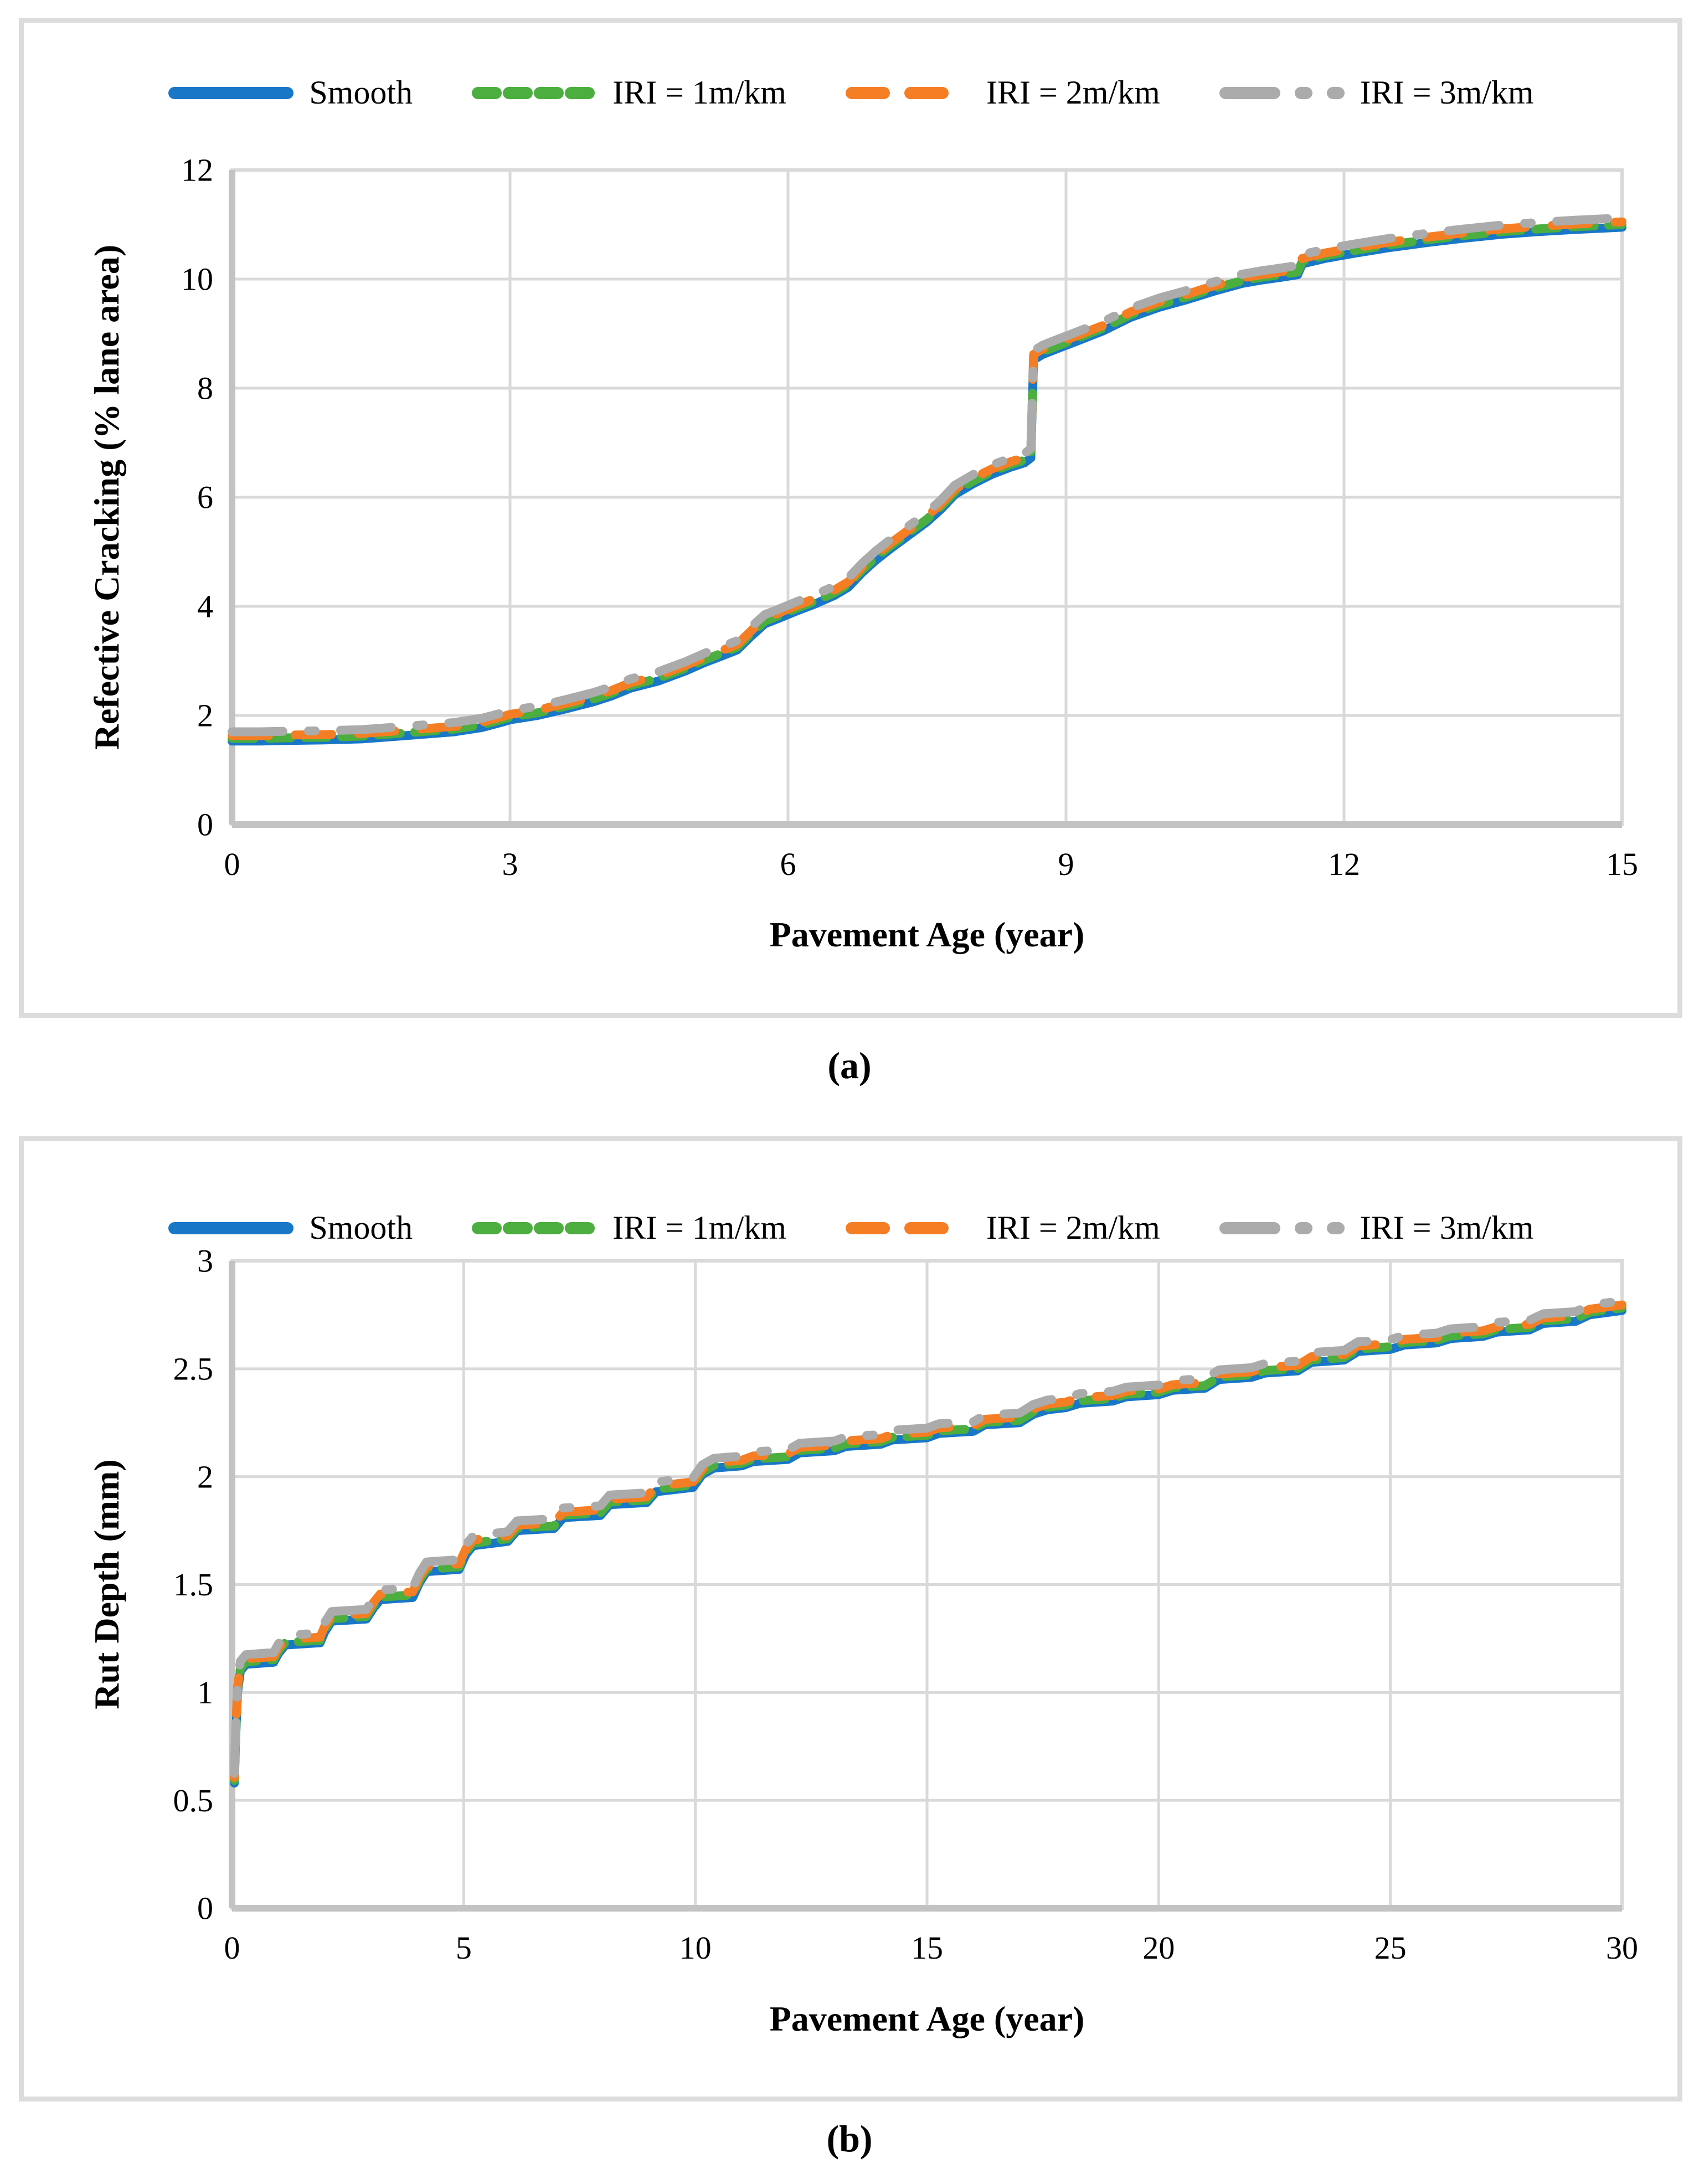 Image resolution: width=1699 pixels, height=2184 pixels. I want to click on x-tick-label: 20, so click(1158, 1948).